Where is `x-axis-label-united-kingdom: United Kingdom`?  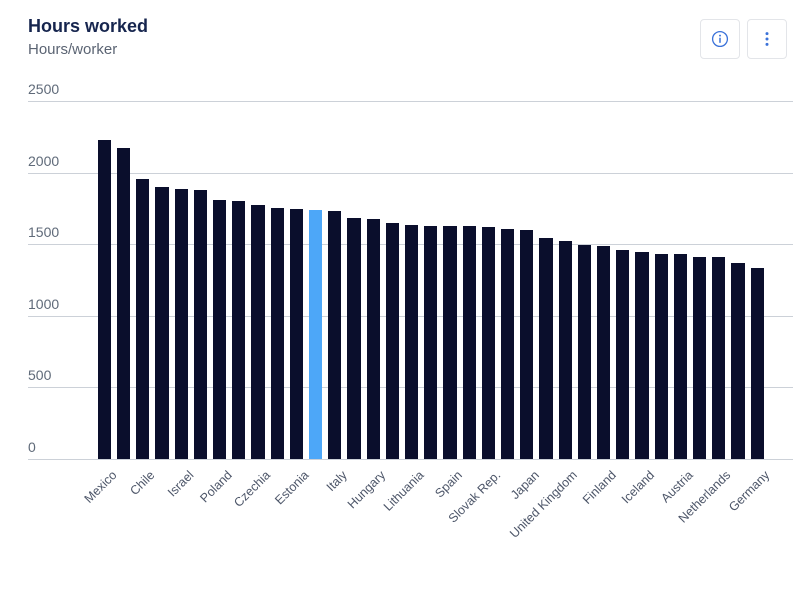
x-axis-label-united-kingdom: United Kingdom is located at coordinates (544, 504).